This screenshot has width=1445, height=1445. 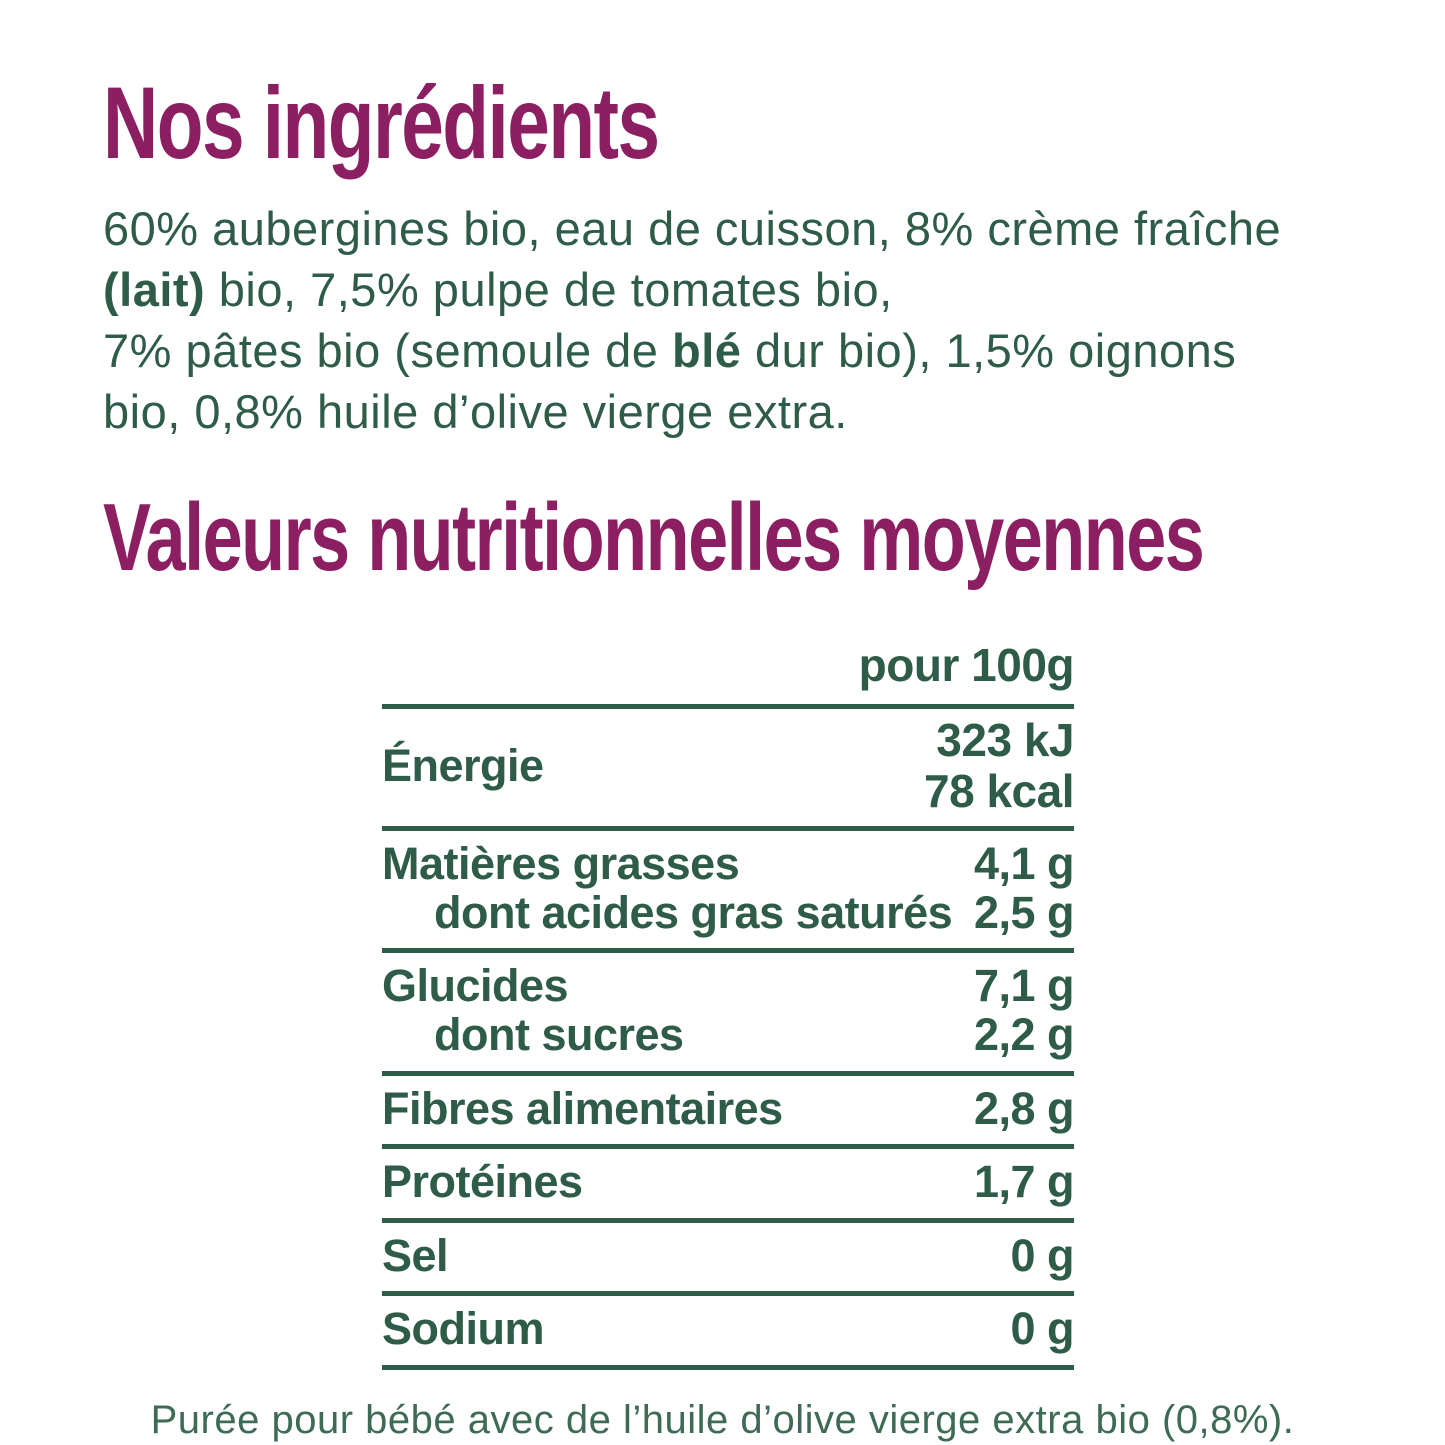 I want to click on row-sub-label: dont acides gras saturés, so click(x=693, y=912).